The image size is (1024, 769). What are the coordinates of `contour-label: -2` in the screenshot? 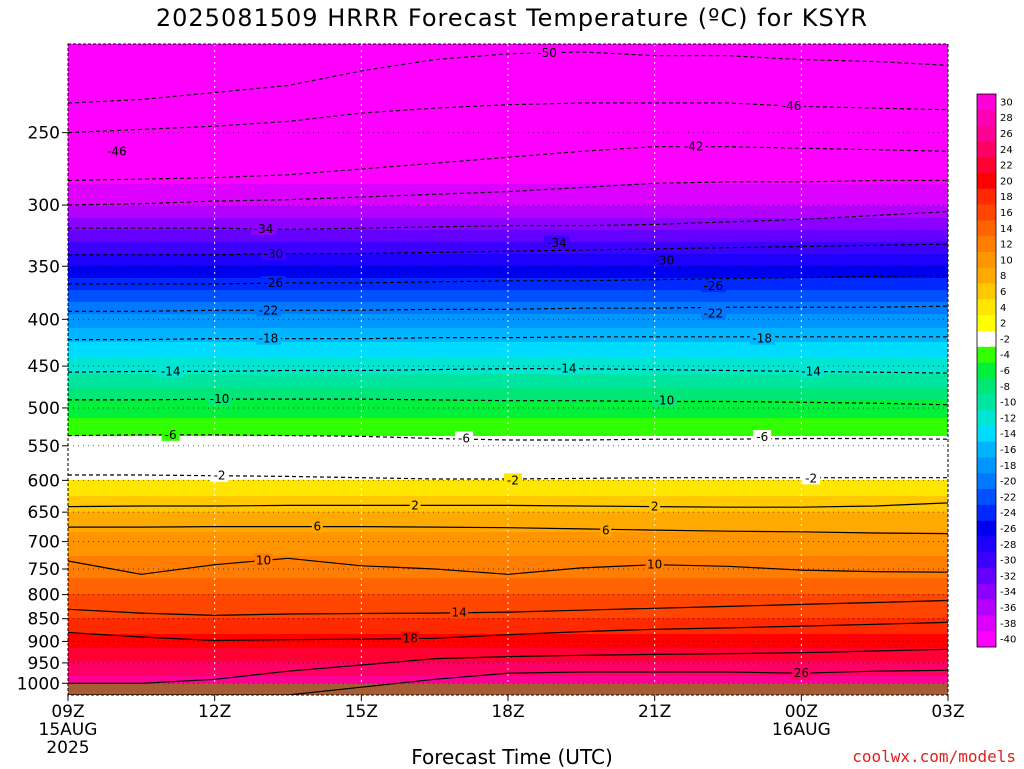 It's located at (811, 478).